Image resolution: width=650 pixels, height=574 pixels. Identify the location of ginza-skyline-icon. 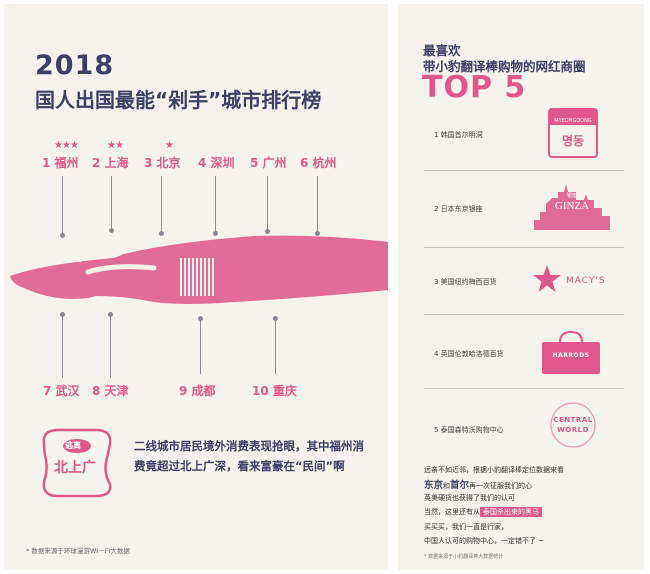
(572, 207).